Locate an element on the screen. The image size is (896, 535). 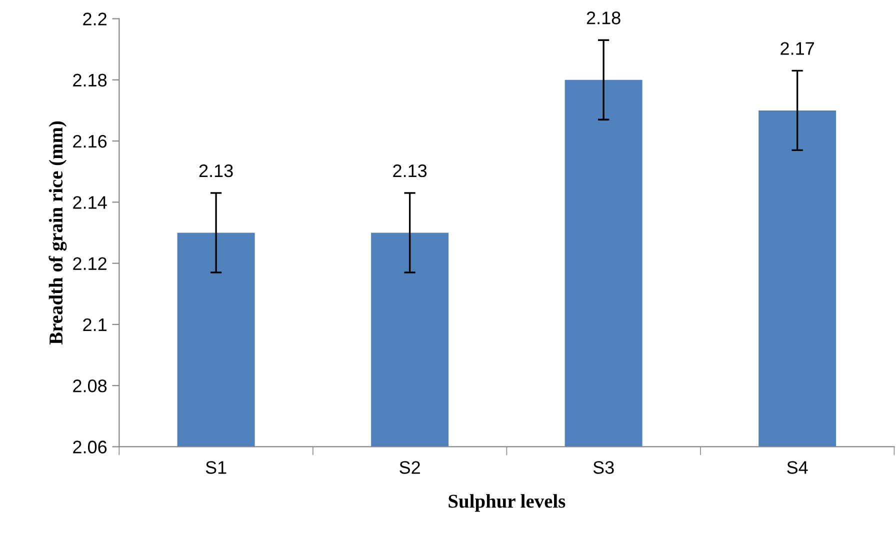
y-axis-title: Breadth of grain rice (mm) is located at coordinates (57, 233).